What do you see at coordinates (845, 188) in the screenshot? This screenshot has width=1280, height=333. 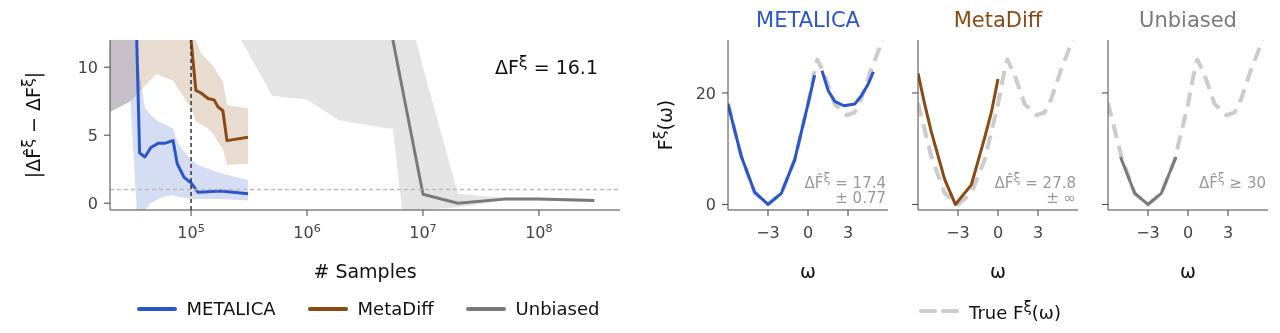 I see `annotation: ΔF̂$^{ξ}$ = 17.4 ± 0.77` at bounding box center [845, 188].